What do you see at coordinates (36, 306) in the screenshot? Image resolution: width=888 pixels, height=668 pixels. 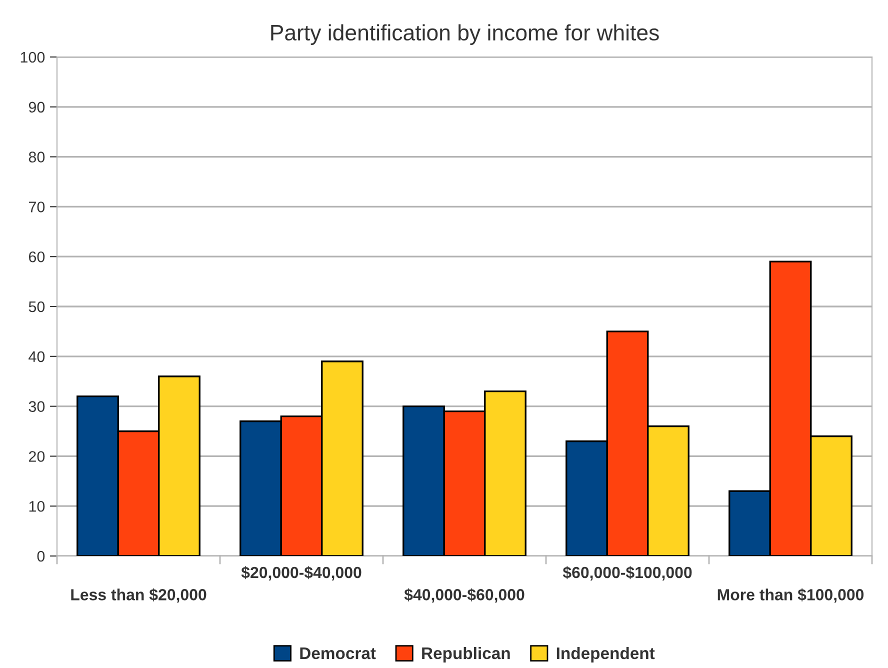 I see `y-tick-label: 50` at bounding box center [36, 306].